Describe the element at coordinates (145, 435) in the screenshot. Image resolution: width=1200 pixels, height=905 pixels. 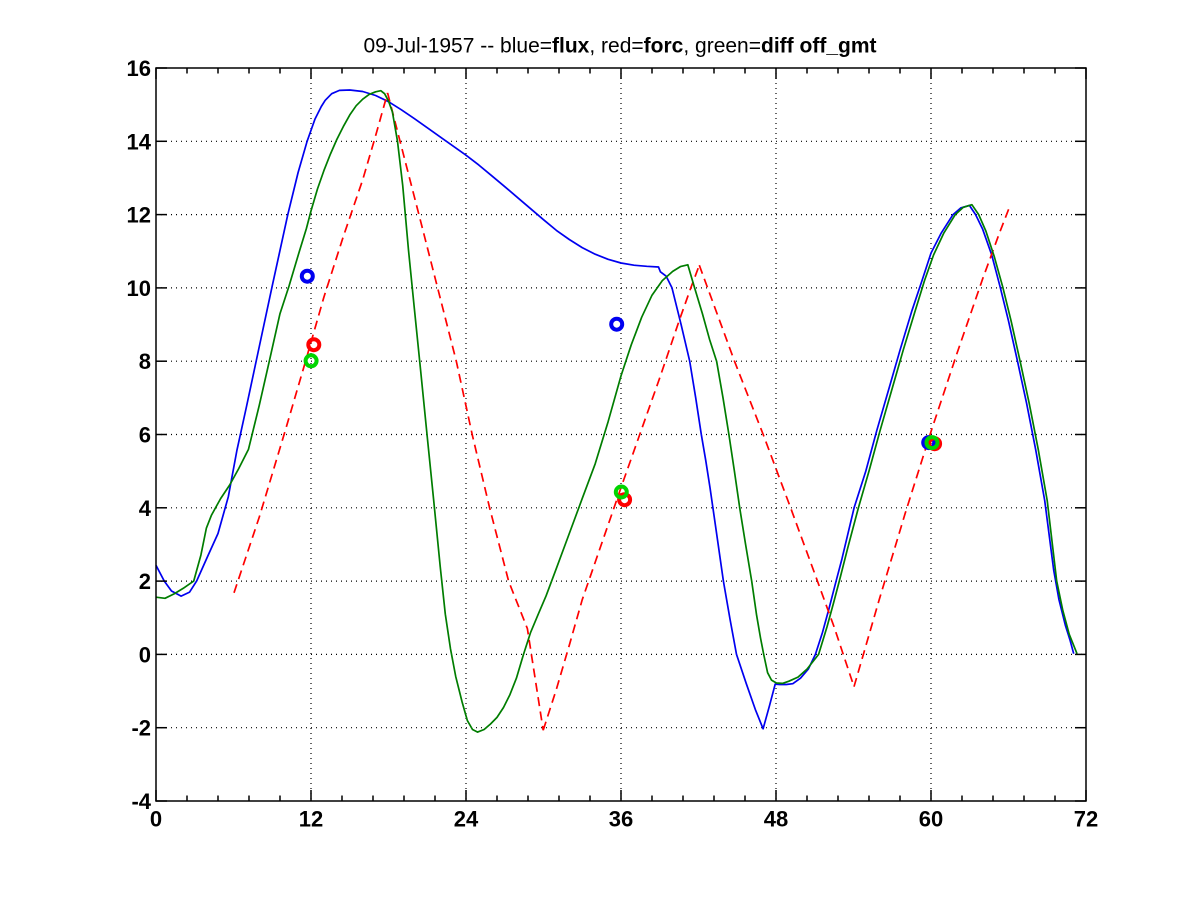
I see `svg-text: 6` at that location.